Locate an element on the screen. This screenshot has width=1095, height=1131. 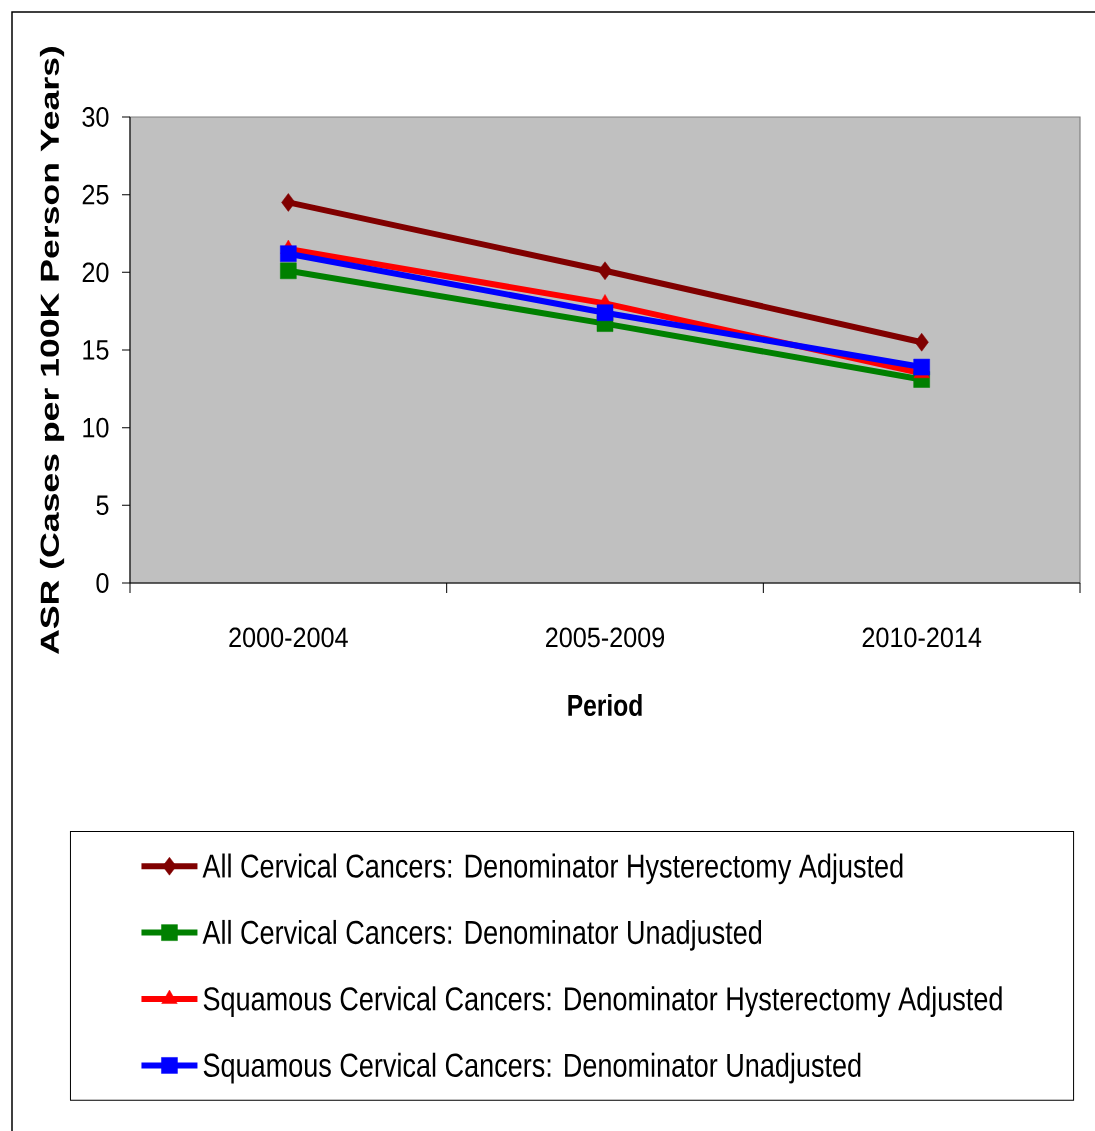
y-tick-label: 20 is located at coordinates (95, 272).